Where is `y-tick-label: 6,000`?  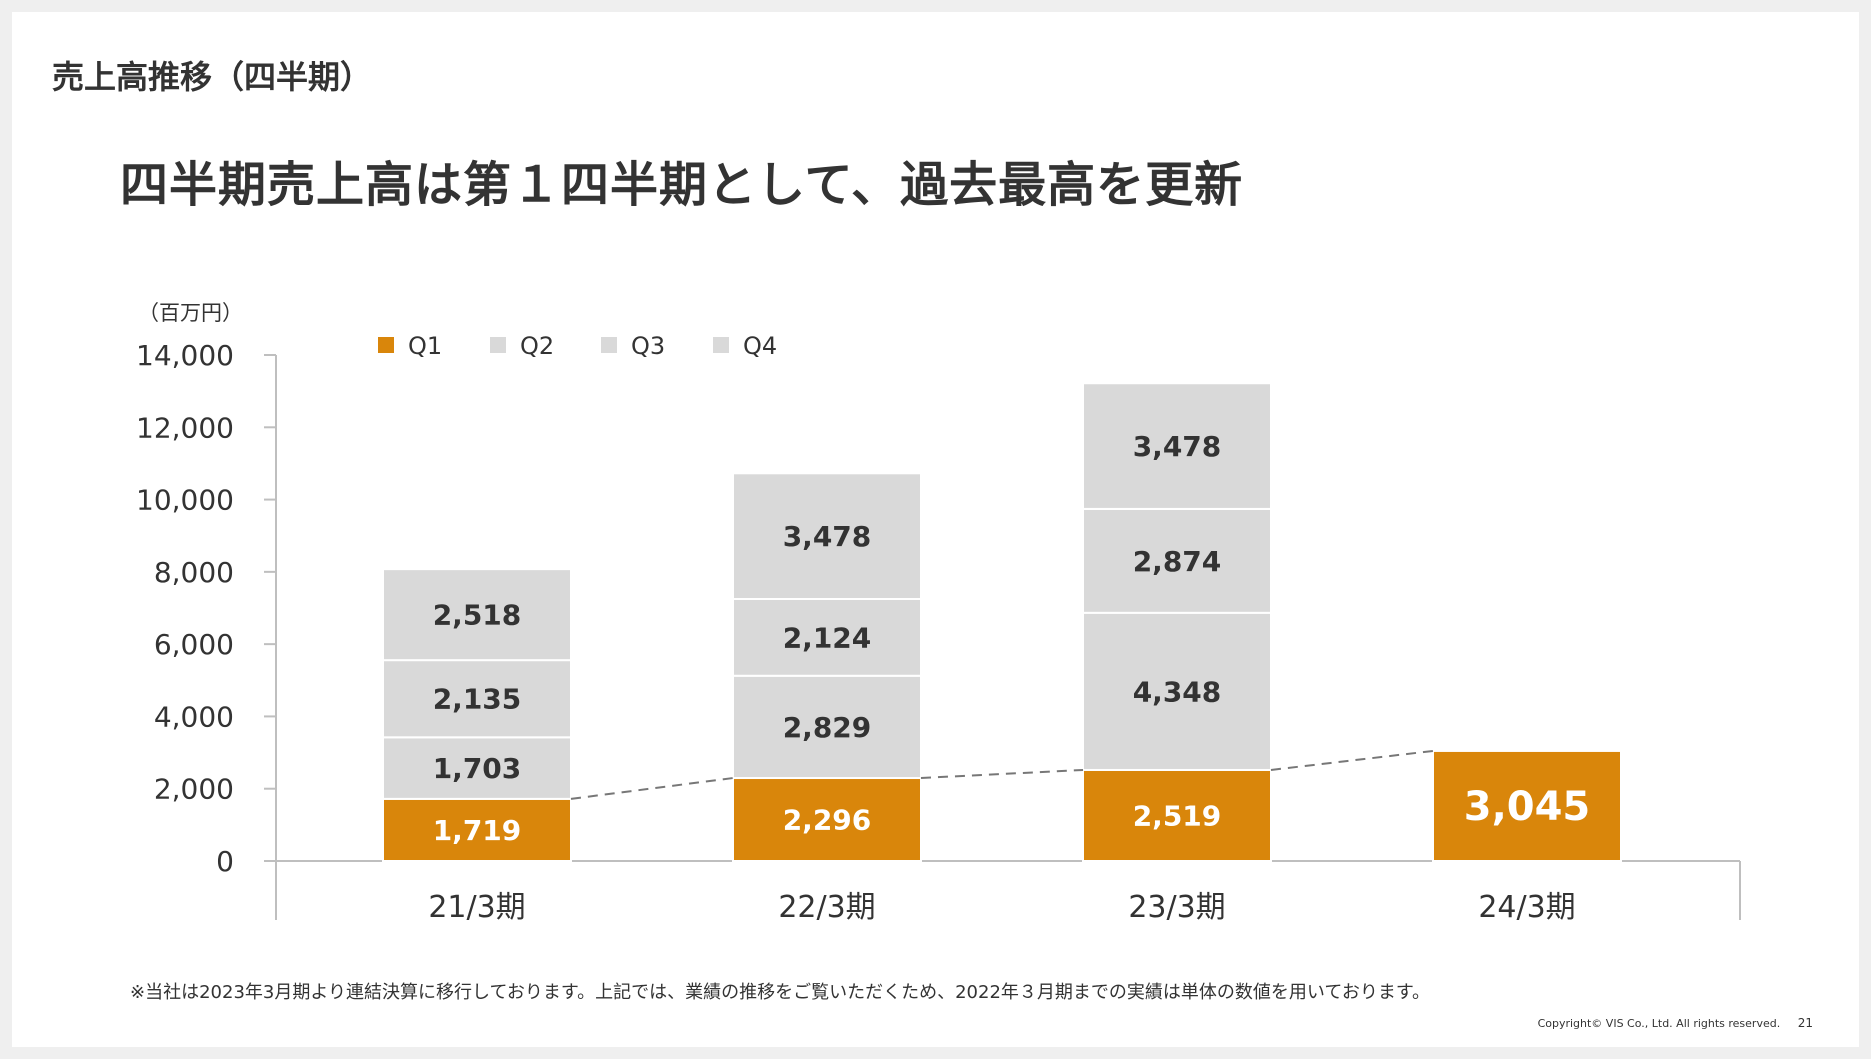 y-tick-label: 6,000 is located at coordinates (194, 644).